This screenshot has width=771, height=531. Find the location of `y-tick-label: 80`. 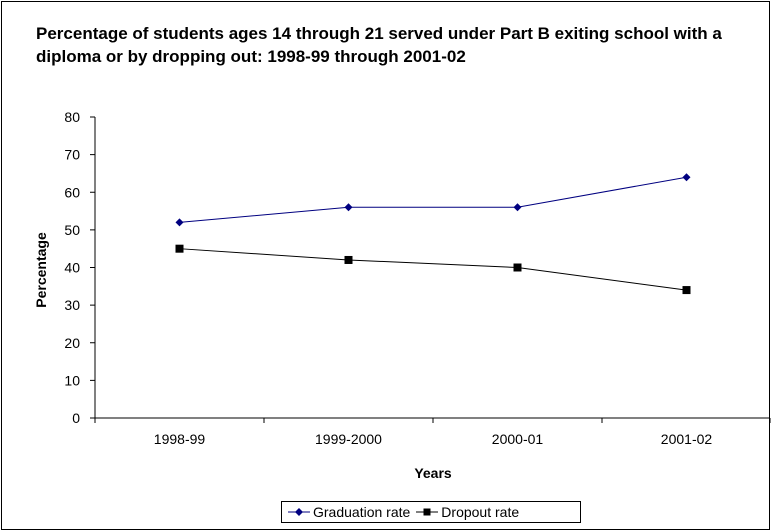

y-tick-label: 80 is located at coordinates (72, 117).